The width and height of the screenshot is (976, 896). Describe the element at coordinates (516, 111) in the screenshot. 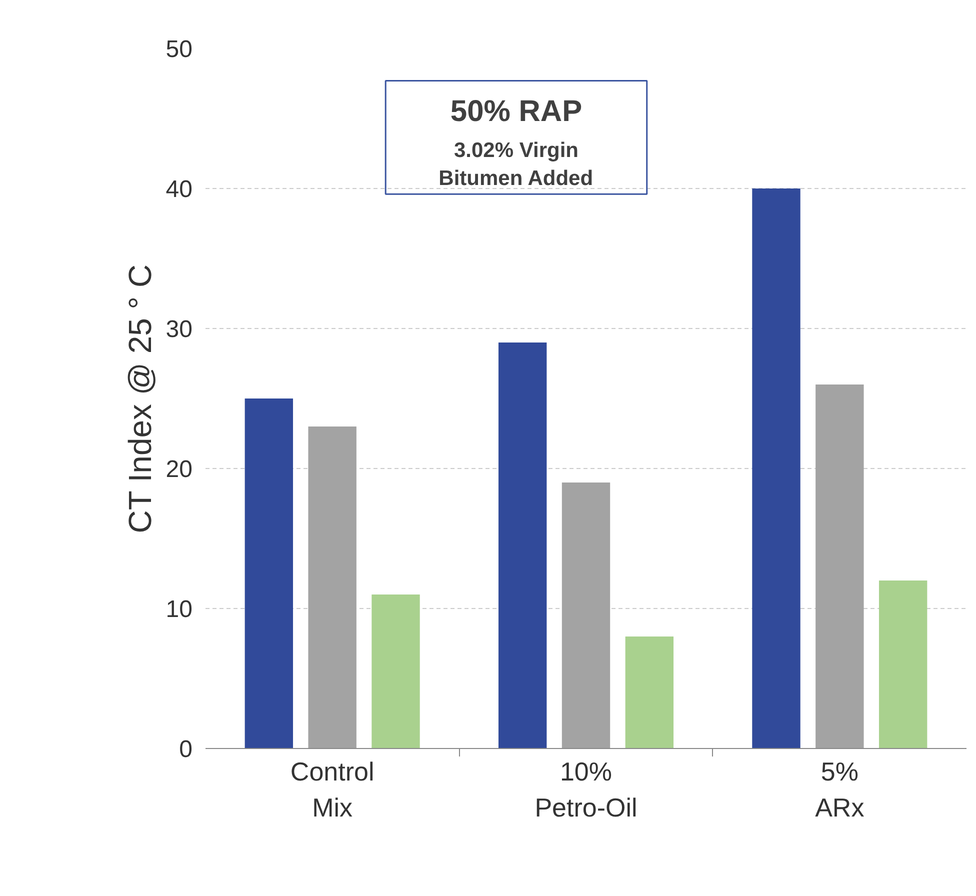

I see `annotation: 50% RAP` at that location.